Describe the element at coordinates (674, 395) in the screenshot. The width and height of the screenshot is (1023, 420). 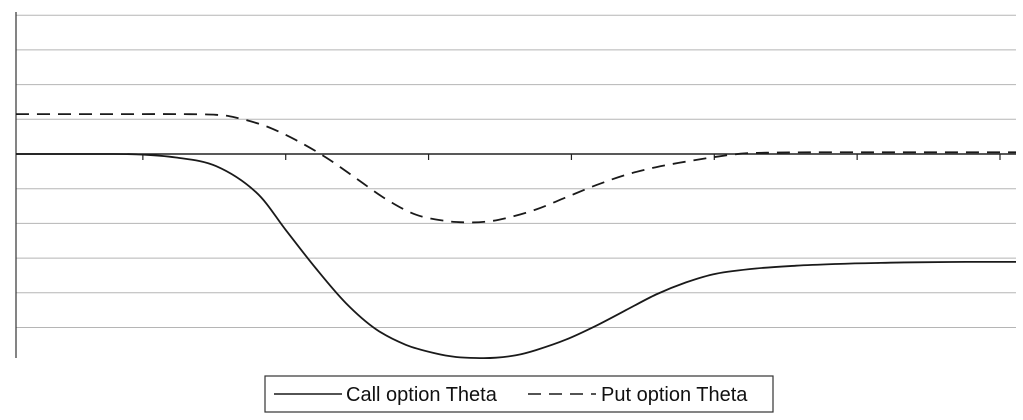
I see `legend-label-put: Put option Theta` at that location.